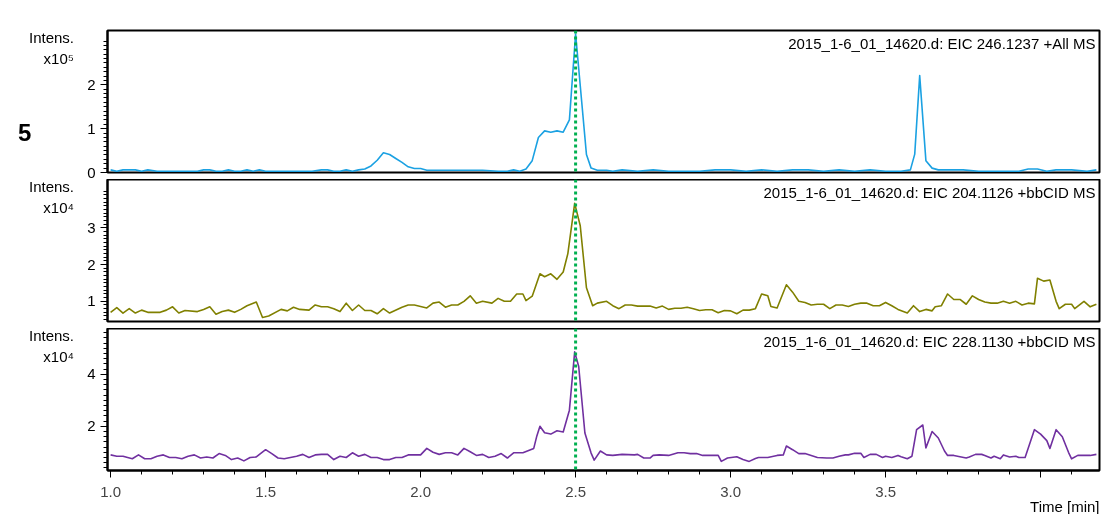  I want to click on x-tick-label: 3.5, so click(886, 491).